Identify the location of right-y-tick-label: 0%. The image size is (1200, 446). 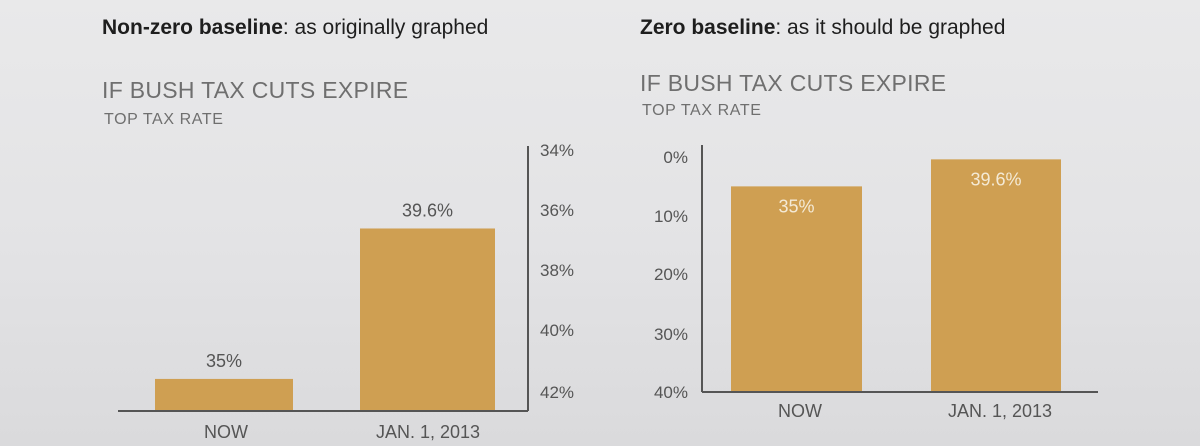
(675, 157).